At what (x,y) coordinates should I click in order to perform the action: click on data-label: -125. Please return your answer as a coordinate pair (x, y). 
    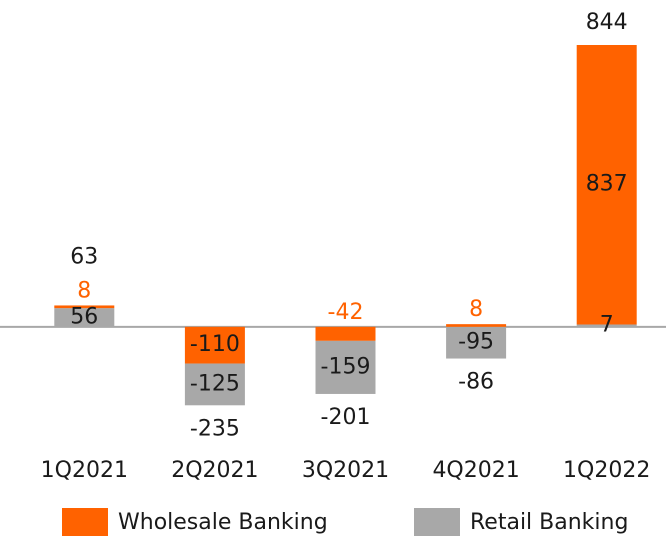
    Looking at the image, I should click on (215, 383).